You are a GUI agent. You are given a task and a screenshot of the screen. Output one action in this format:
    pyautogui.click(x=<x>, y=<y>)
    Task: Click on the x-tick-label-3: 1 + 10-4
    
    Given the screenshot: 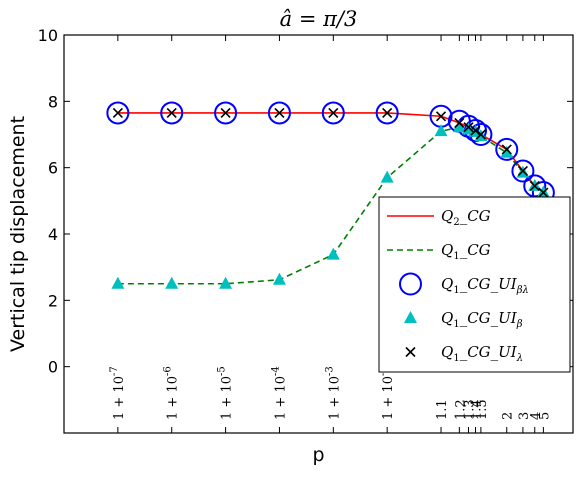 What is the action you would take?
    pyautogui.click(x=279, y=393)
    